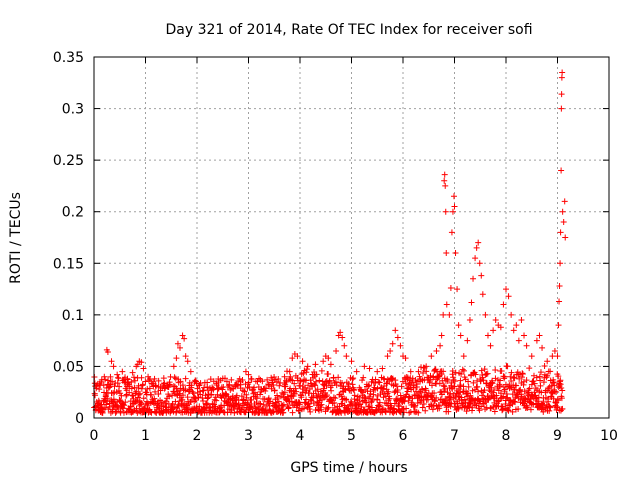 This screenshot has height=480, width=640. What do you see at coordinates (403, 436) in the screenshot?
I see `x-tick-label: 6` at bounding box center [403, 436].